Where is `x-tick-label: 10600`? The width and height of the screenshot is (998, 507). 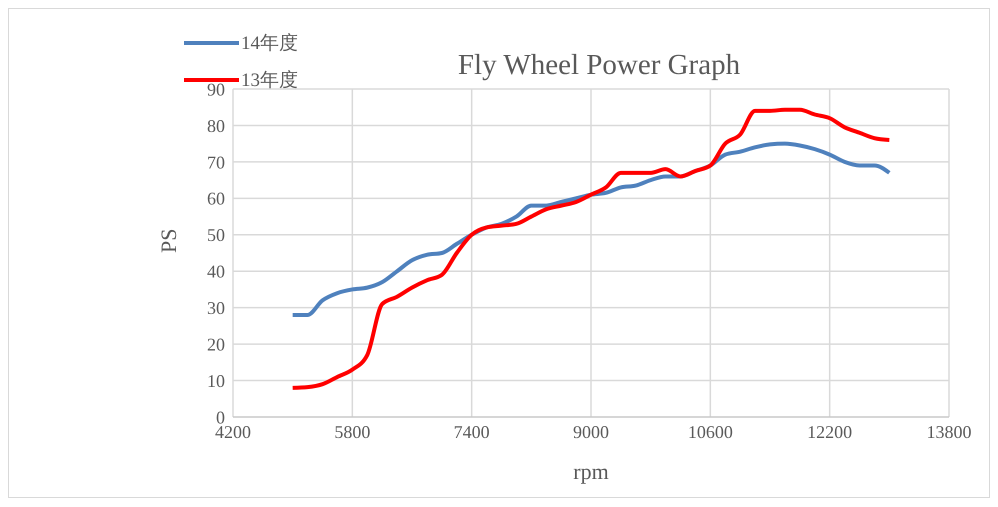
x-tick-label: 10600 is located at coordinates (710, 432).